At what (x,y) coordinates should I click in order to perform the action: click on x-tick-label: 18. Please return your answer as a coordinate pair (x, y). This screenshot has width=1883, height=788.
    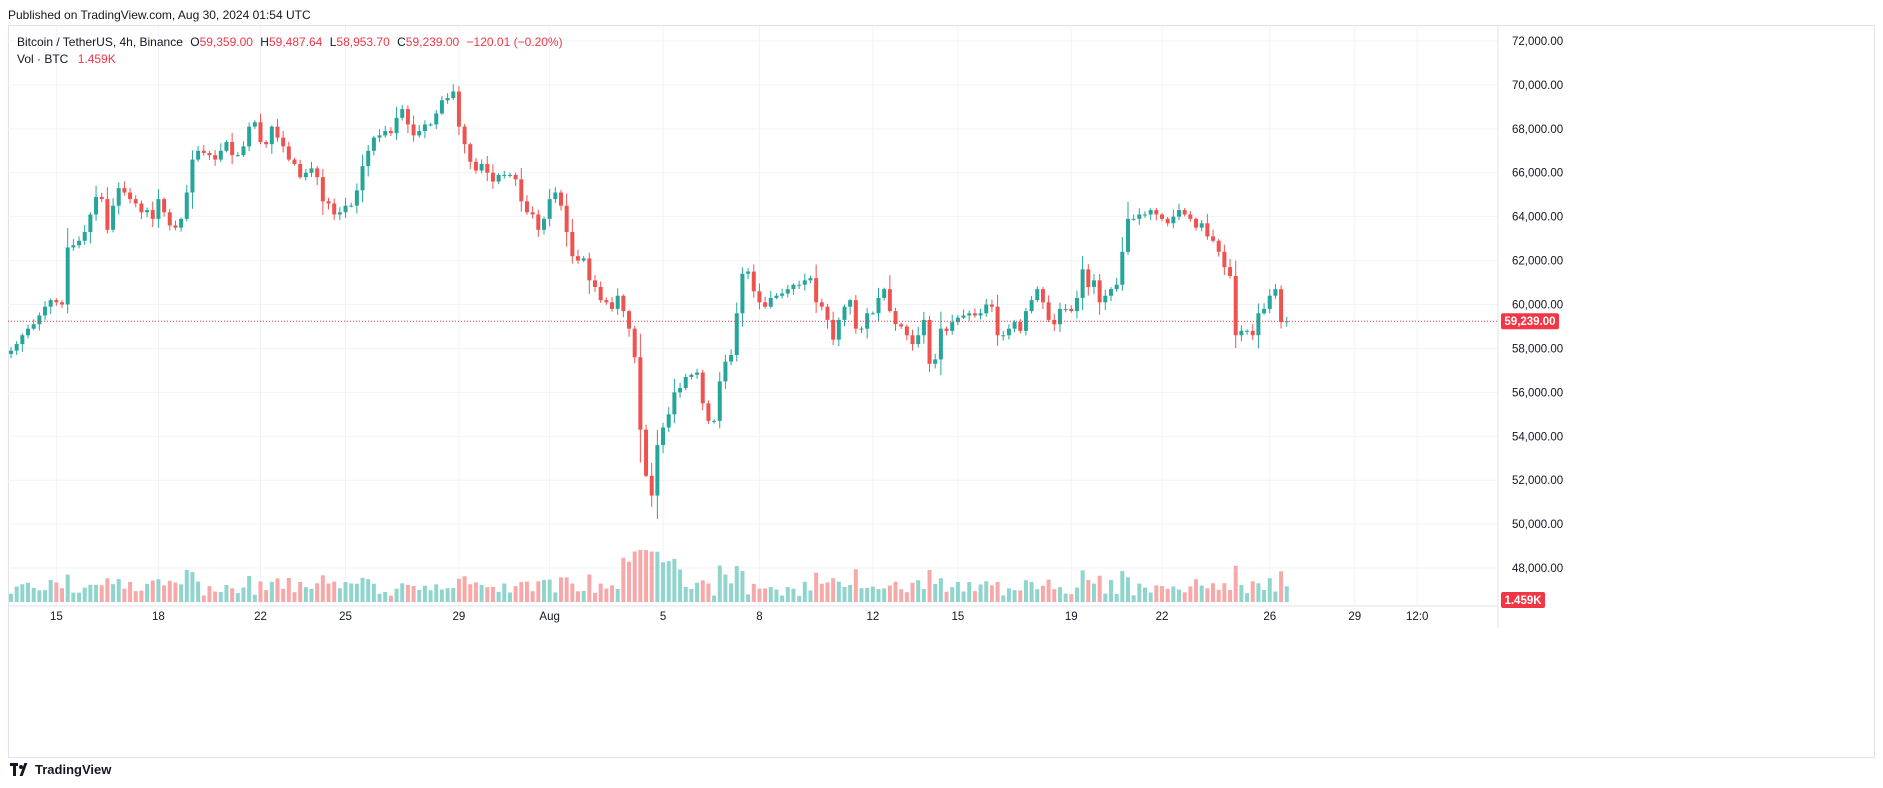
    Looking at the image, I should click on (158, 617).